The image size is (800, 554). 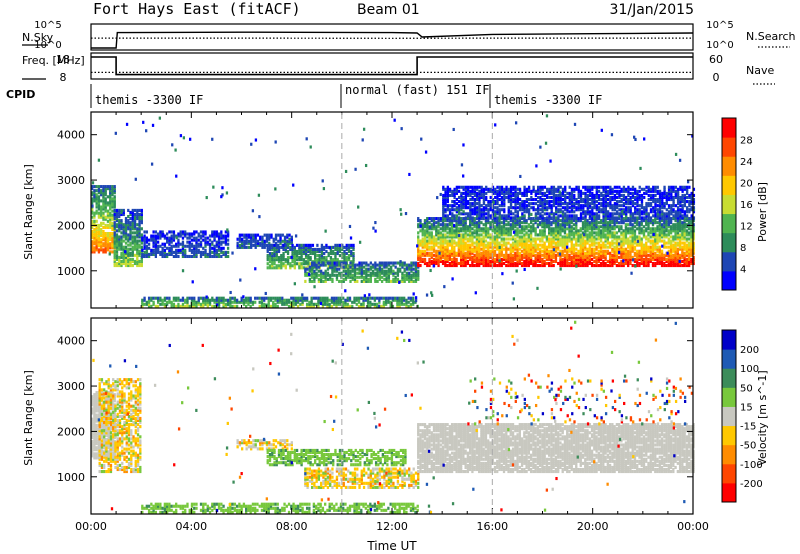 What do you see at coordinates (719, 25) in the screenshot?
I see `nsearch-tick-top: 10^5` at bounding box center [719, 25].